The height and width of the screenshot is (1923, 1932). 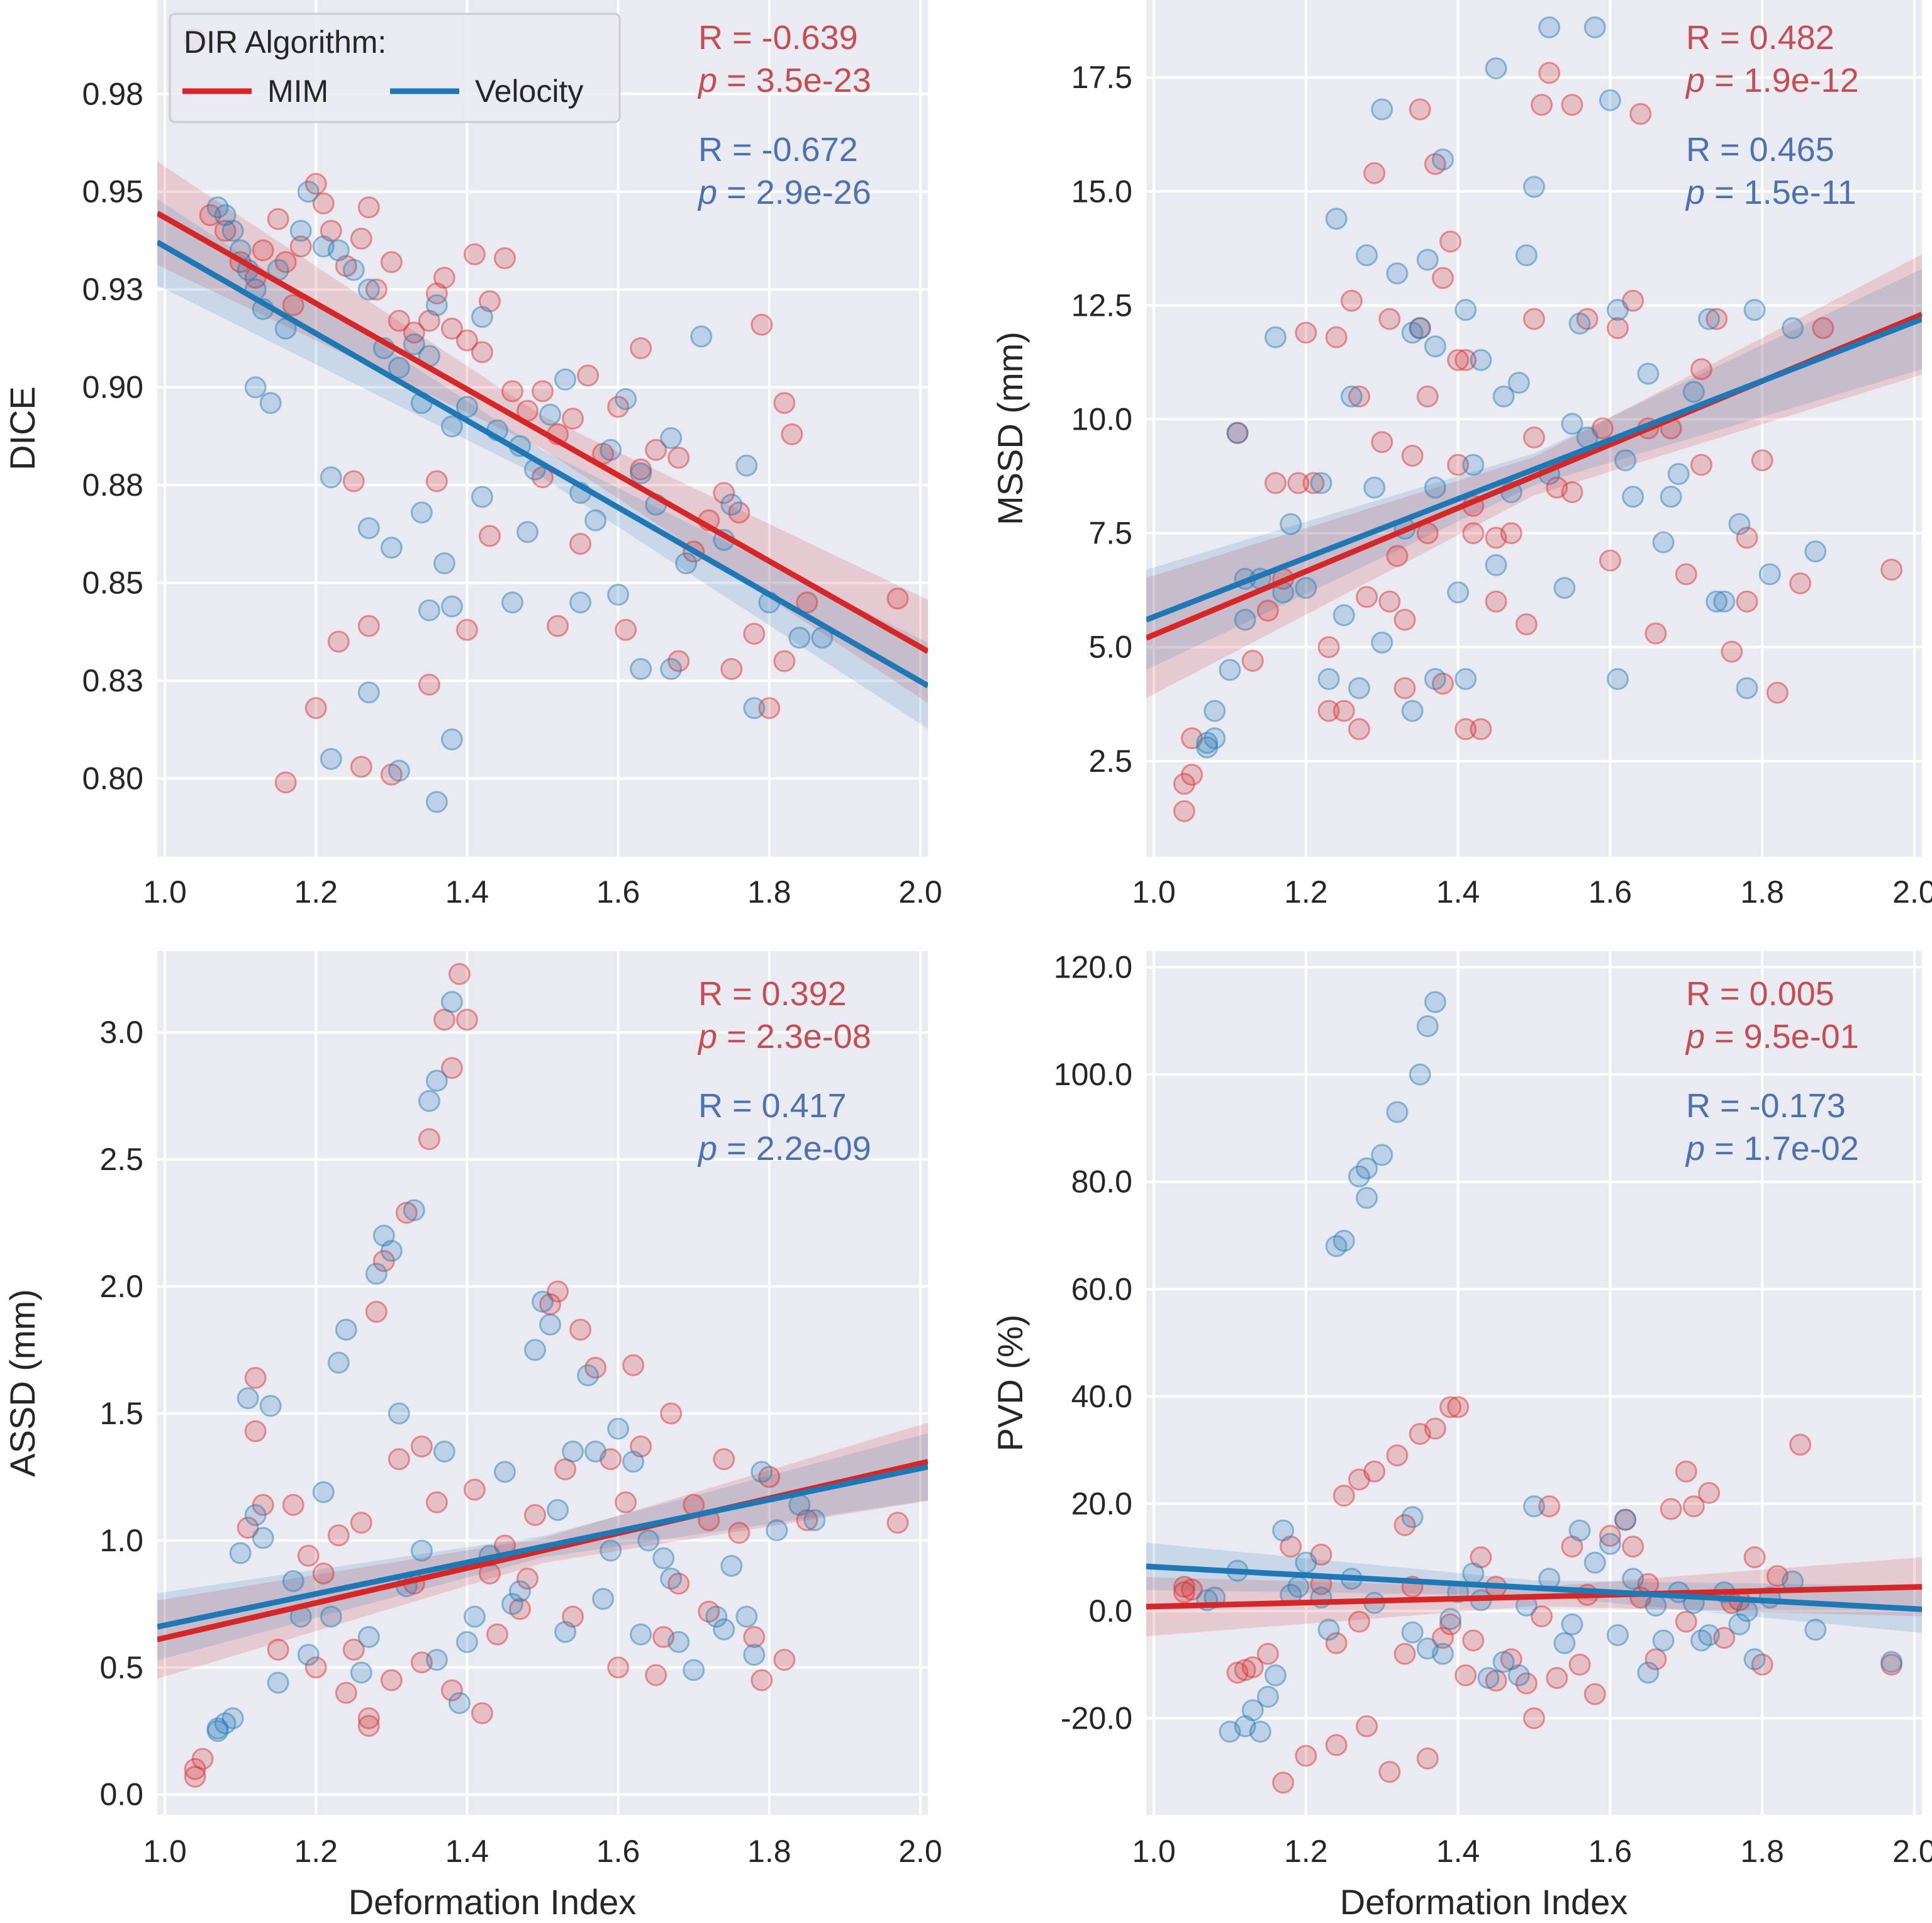 What do you see at coordinates (778, 38) in the screenshot?
I see `r-value-mim: R = -0.639` at bounding box center [778, 38].